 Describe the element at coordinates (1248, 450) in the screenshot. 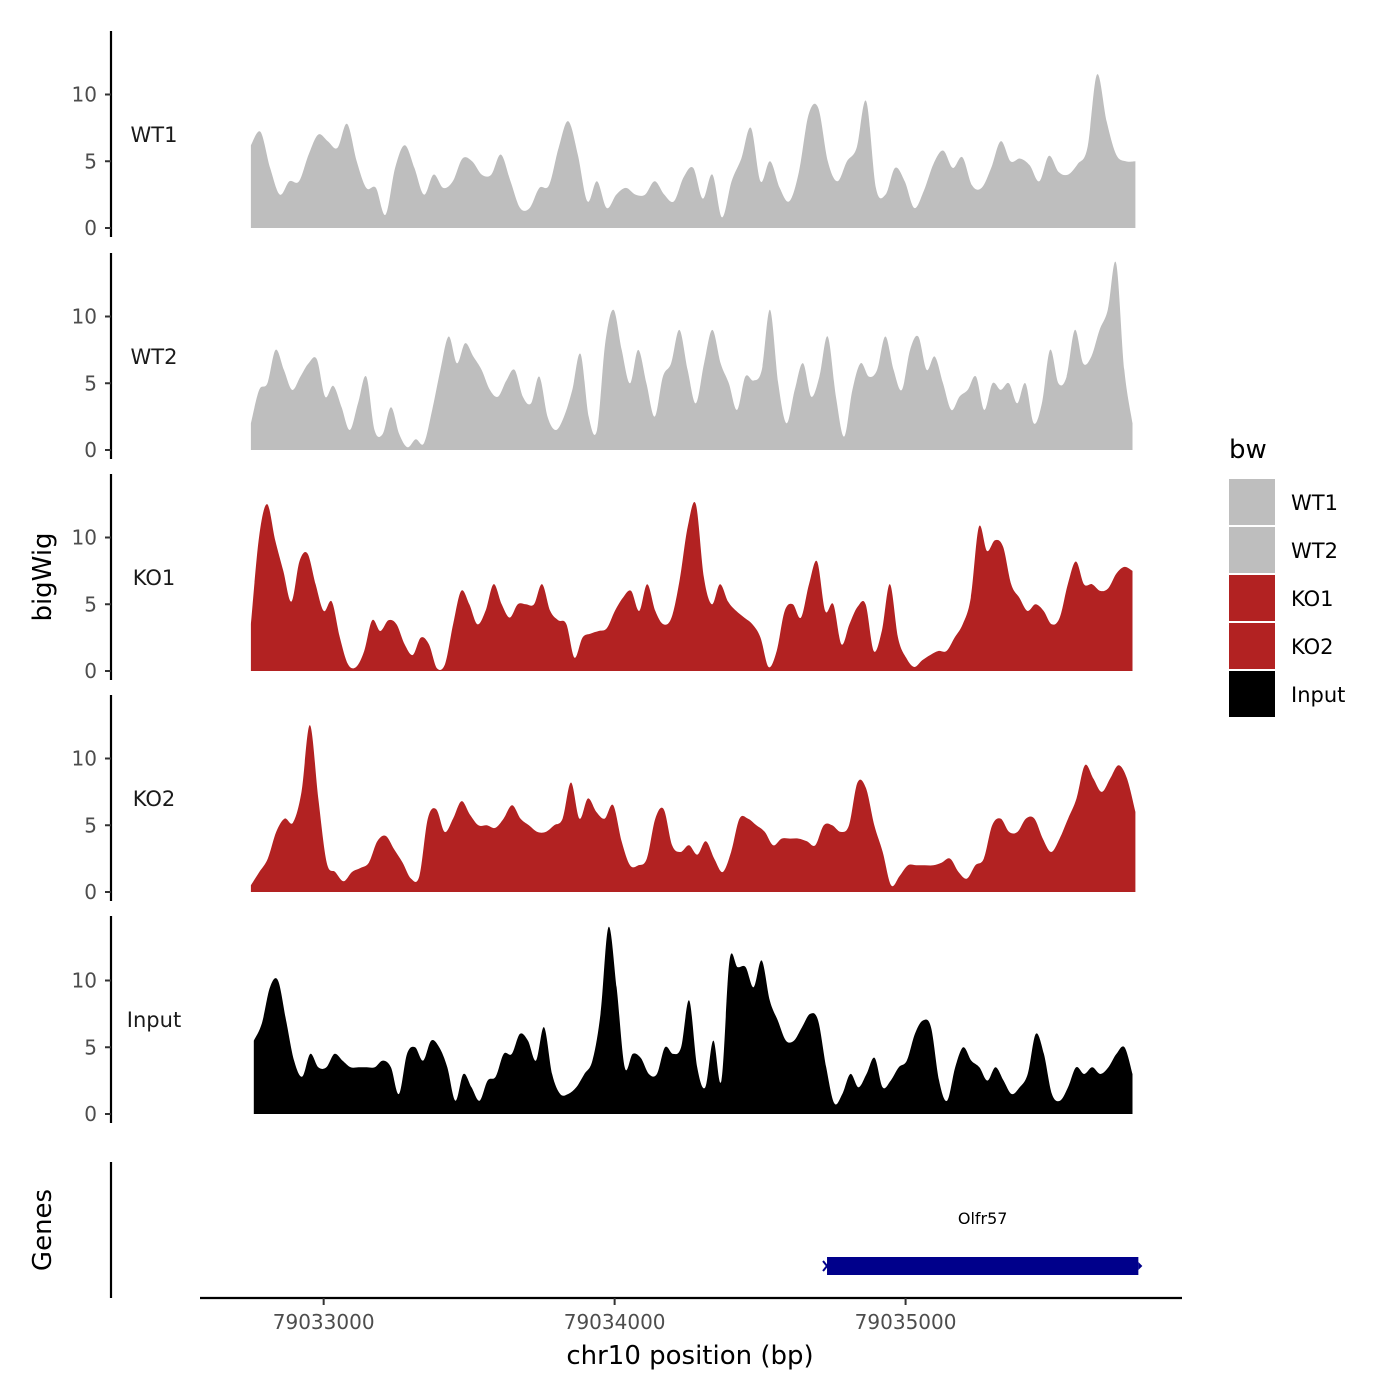

I see `legend-title: bw` at that location.